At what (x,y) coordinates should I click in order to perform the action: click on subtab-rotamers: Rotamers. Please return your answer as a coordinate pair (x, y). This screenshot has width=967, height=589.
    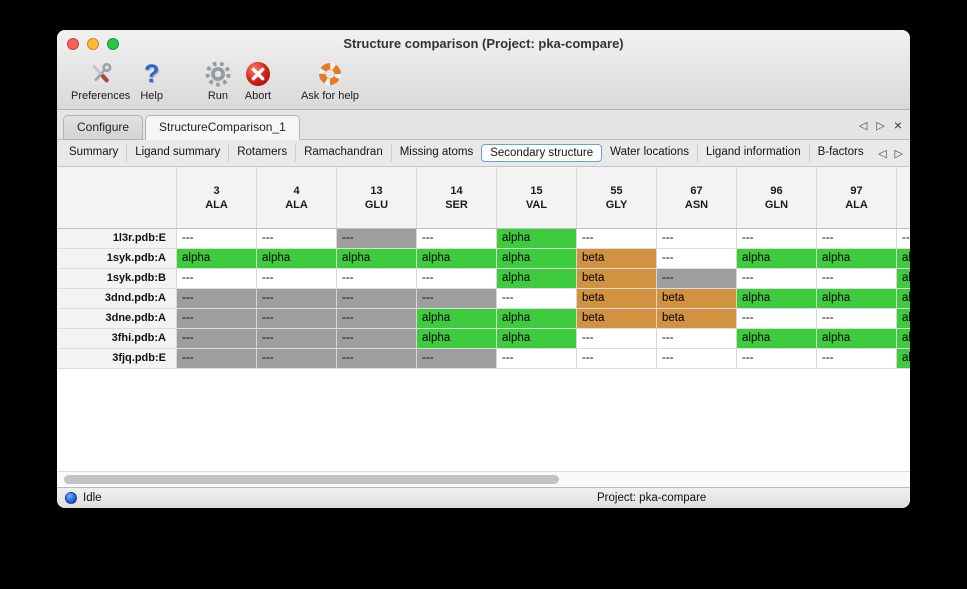
    Looking at the image, I should click on (261, 153).